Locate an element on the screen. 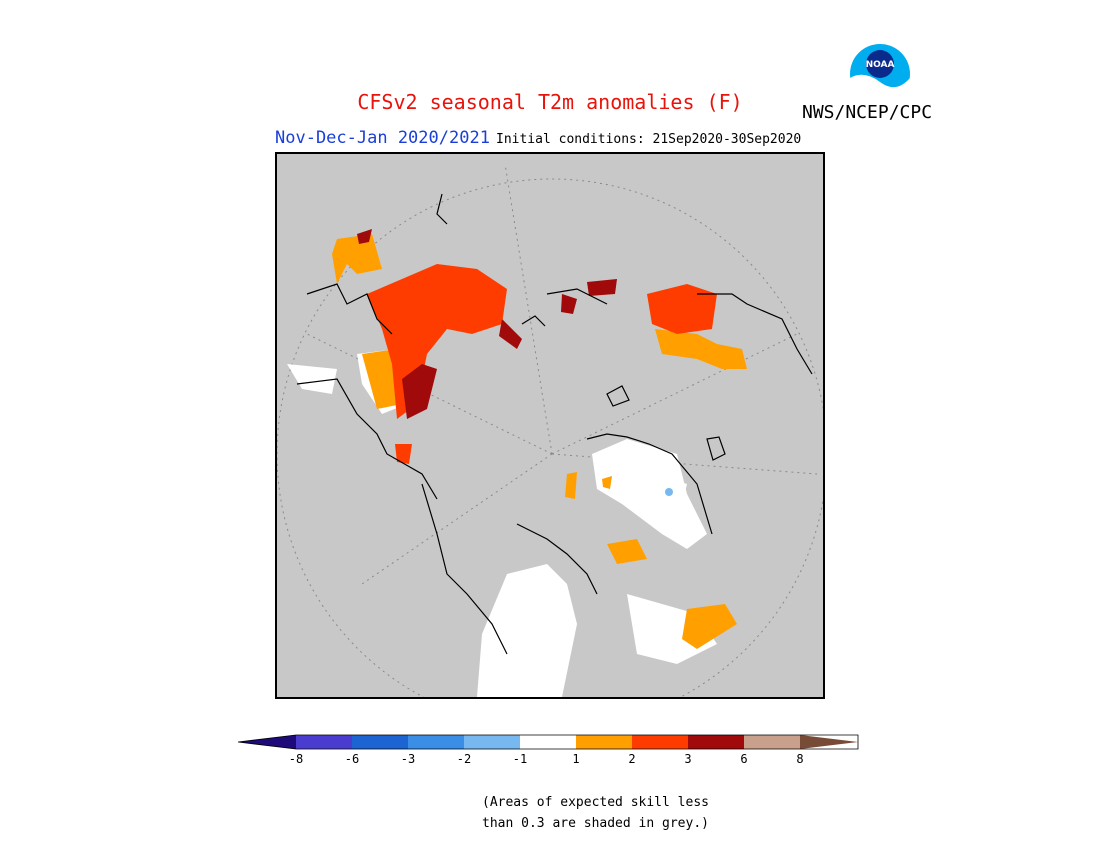 The width and height of the screenshot is (1100, 850). legend-tick-label: -3 is located at coordinates (408, 759).